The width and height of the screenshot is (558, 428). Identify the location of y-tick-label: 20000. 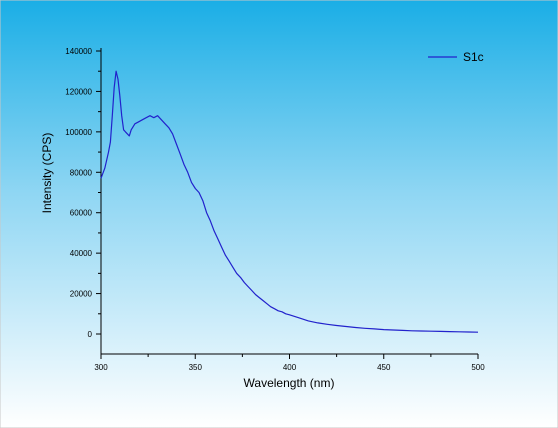
(81, 294).